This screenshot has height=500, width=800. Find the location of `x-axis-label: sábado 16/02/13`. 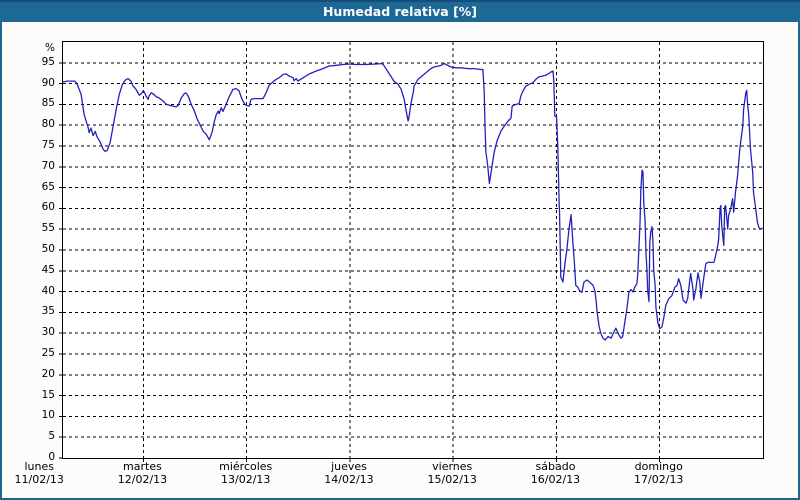

x-axis-label: sábado 16/02/13 is located at coordinates (555, 473).